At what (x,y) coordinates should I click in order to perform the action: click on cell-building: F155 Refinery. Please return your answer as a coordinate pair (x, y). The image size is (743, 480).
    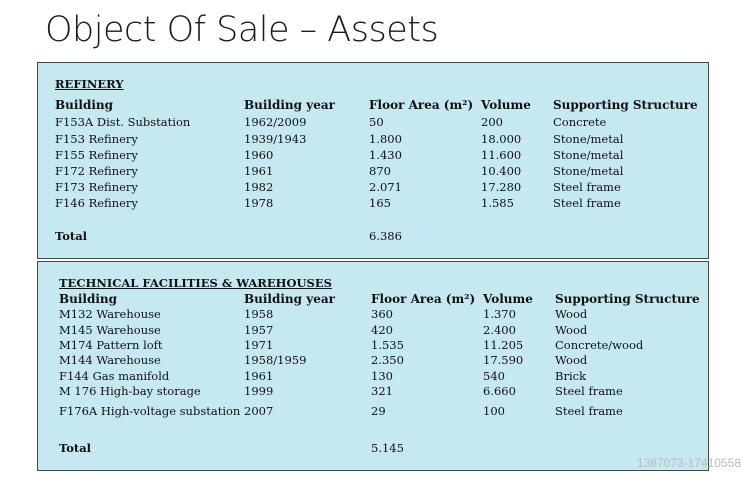
    Looking at the image, I should click on (96, 155).